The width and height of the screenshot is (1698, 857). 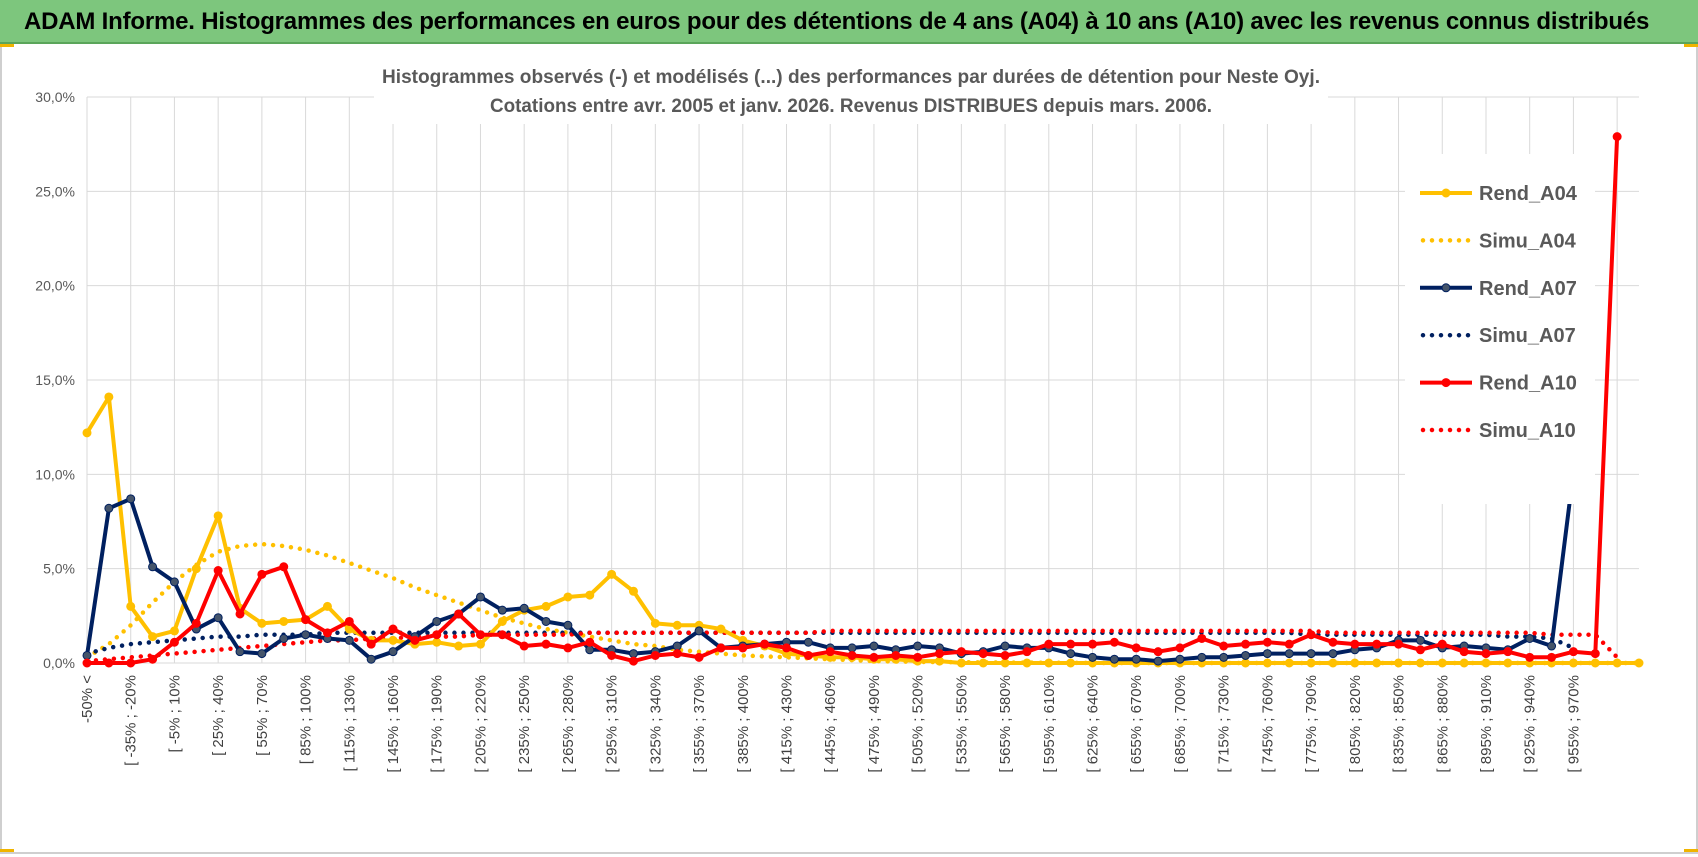 I want to click on x-tick-label: [ 565% ; 580%, so click(x=1005, y=724).